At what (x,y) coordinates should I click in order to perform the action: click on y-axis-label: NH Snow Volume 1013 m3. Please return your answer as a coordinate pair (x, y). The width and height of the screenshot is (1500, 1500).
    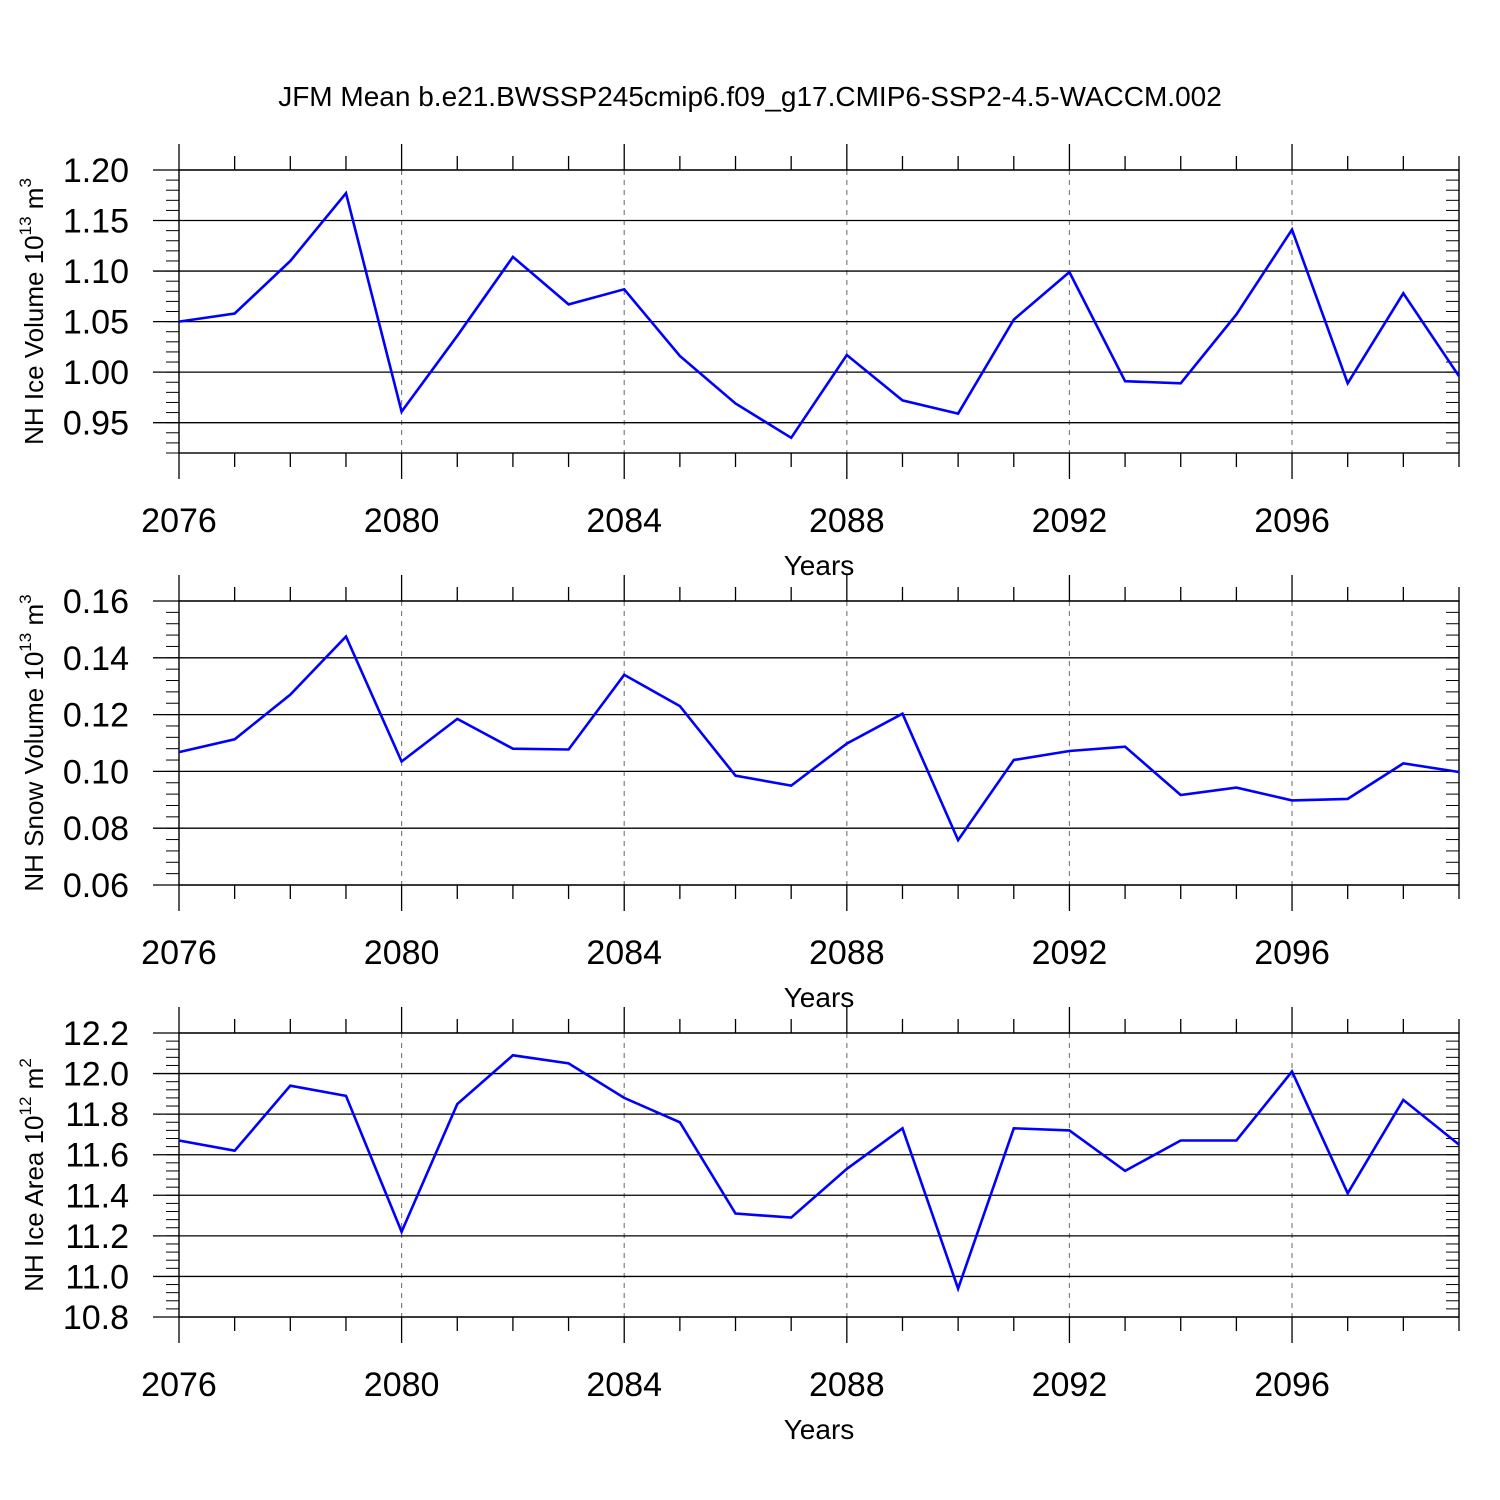
    Looking at the image, I should click on (32, 742).